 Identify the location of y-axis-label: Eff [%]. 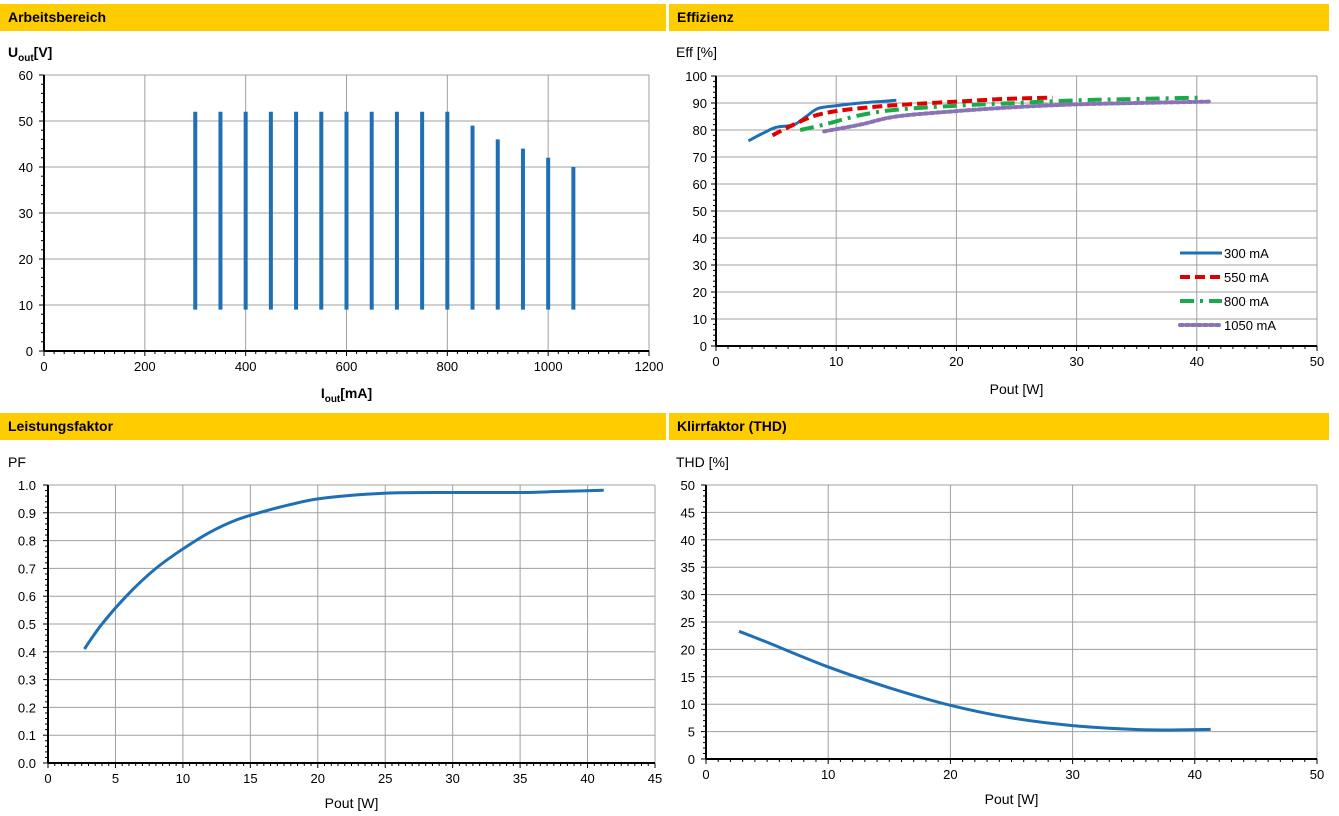
(696, 52).